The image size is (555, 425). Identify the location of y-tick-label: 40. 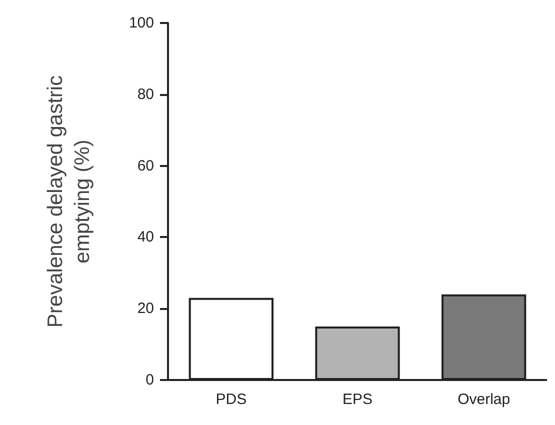
(145, 237).